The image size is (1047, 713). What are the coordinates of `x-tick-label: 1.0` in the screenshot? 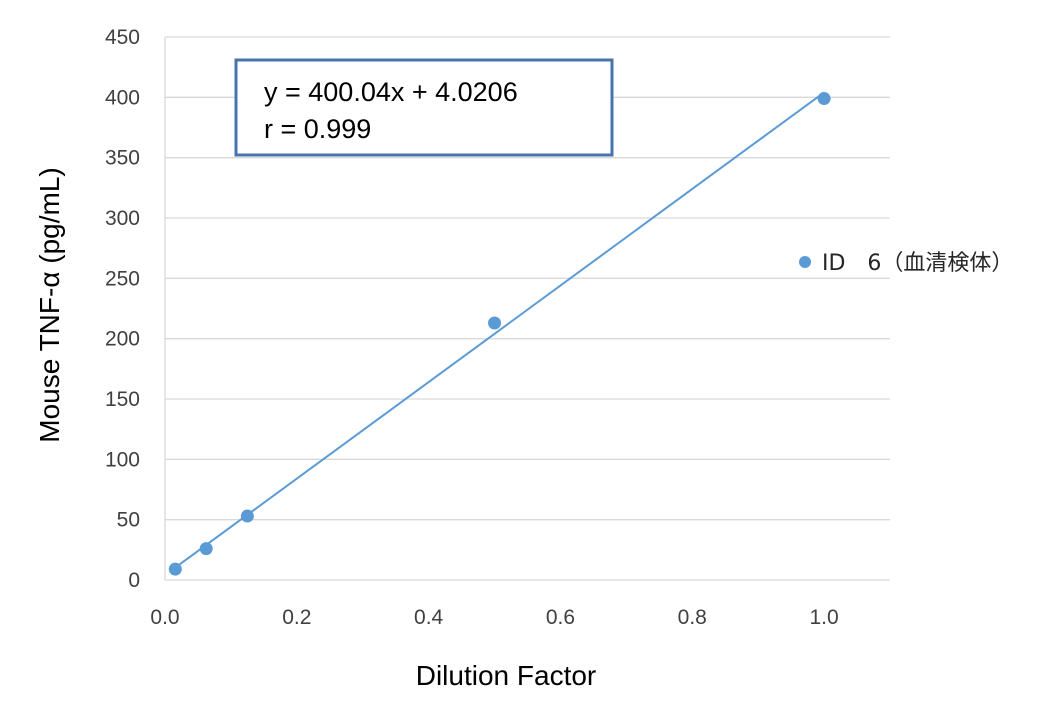 It's located at (823, 617).